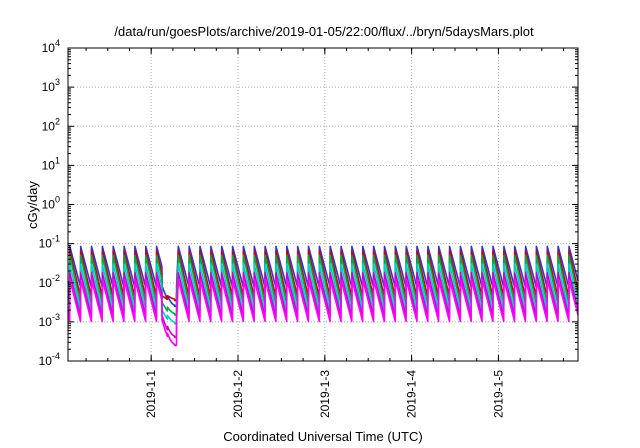  What do you see at coordinates (51, 85) in the screenshot?
I see `y-tick-label: 10³` at bounding box center [51, 85].